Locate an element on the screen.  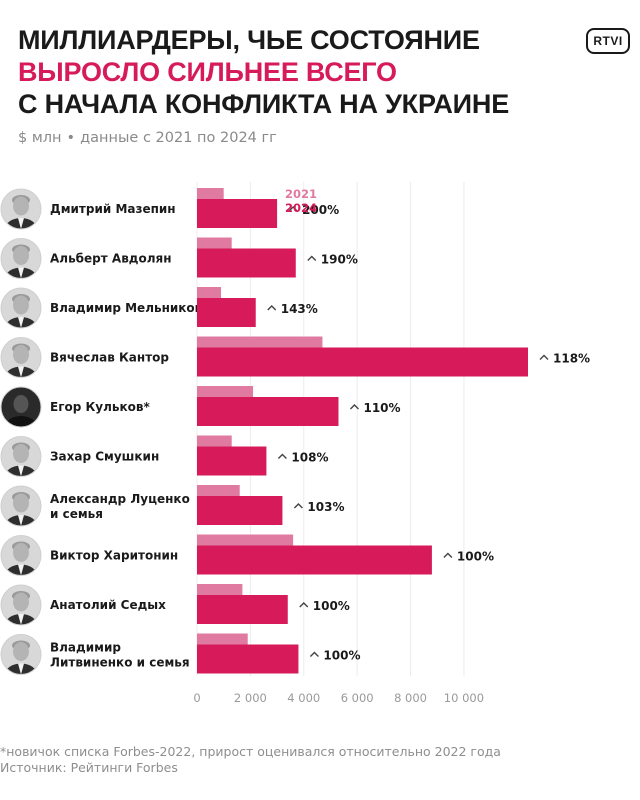
x-tick-label: 10 000 is located at coordinates (464, 698).